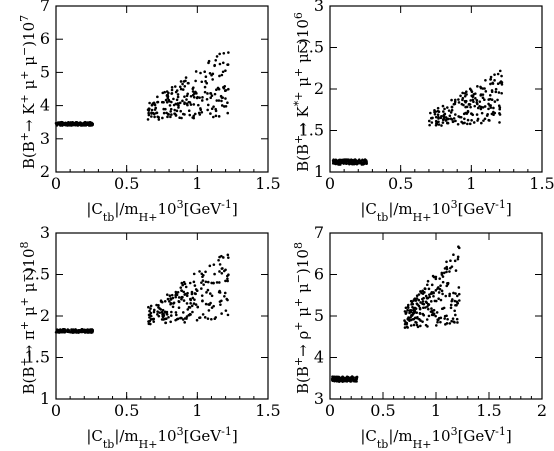 This screenshot has height=451, width=554. Describe the element at coordinates (45, 7) in the screenshot. I see `y-tick-label: 7` at that location.